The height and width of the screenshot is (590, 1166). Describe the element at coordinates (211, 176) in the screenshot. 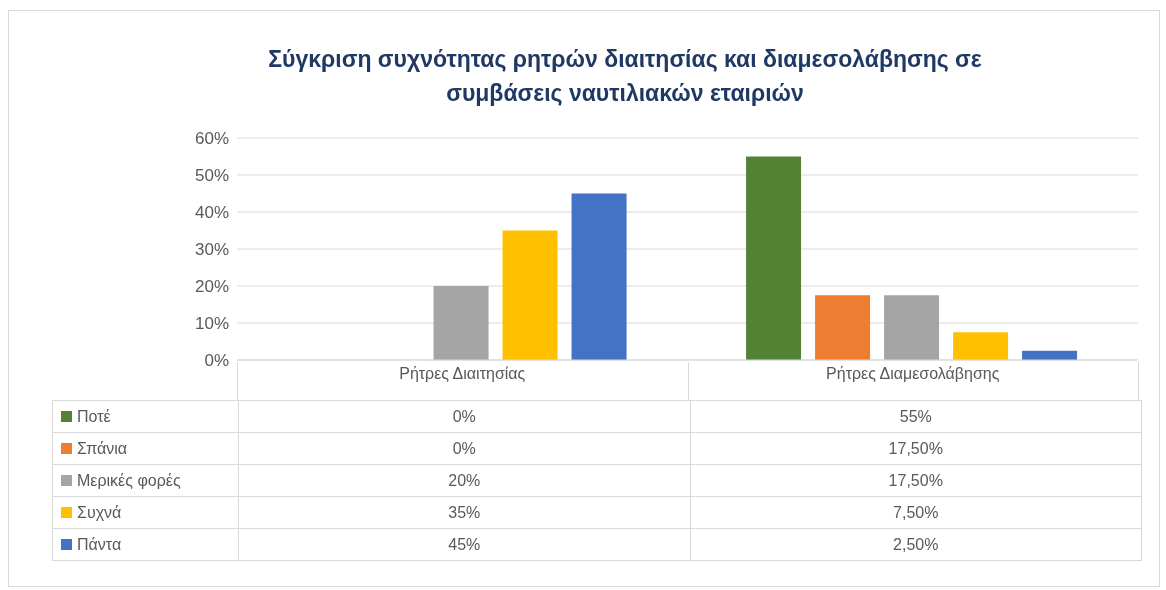

I see `y-tick-label: 50%` at that location.